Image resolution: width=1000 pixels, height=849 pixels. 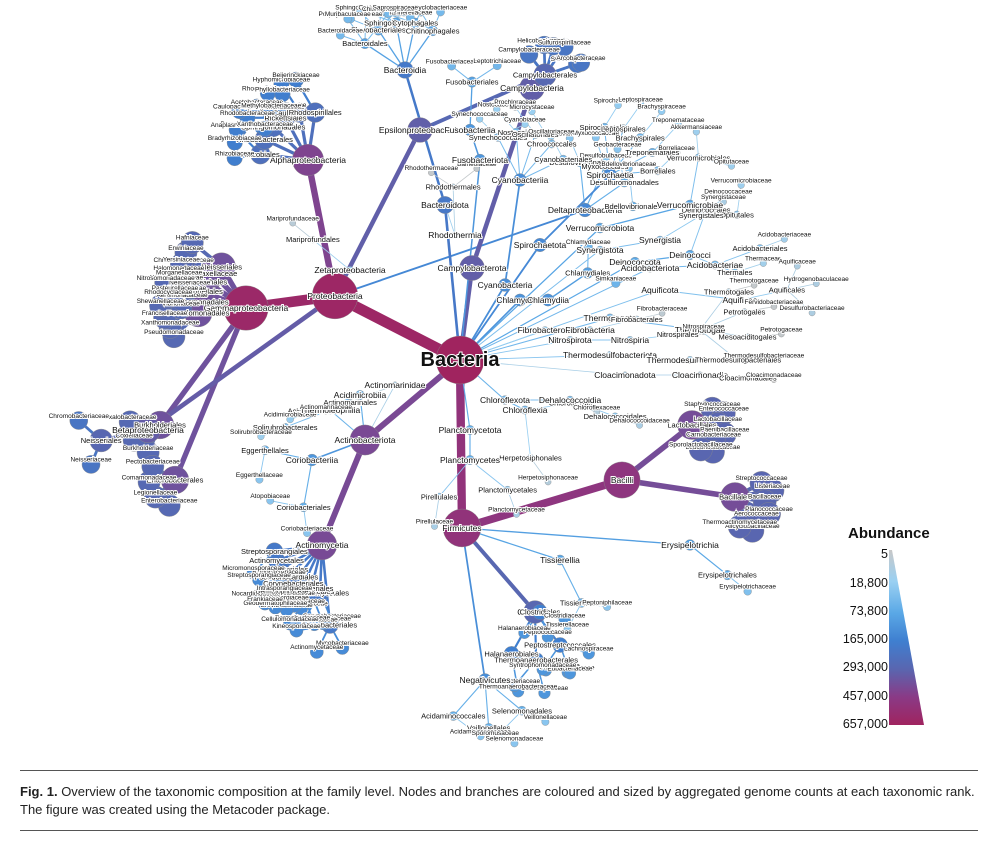 I want to click on family-label: Francisellaceae, so click(x=165, y=313).